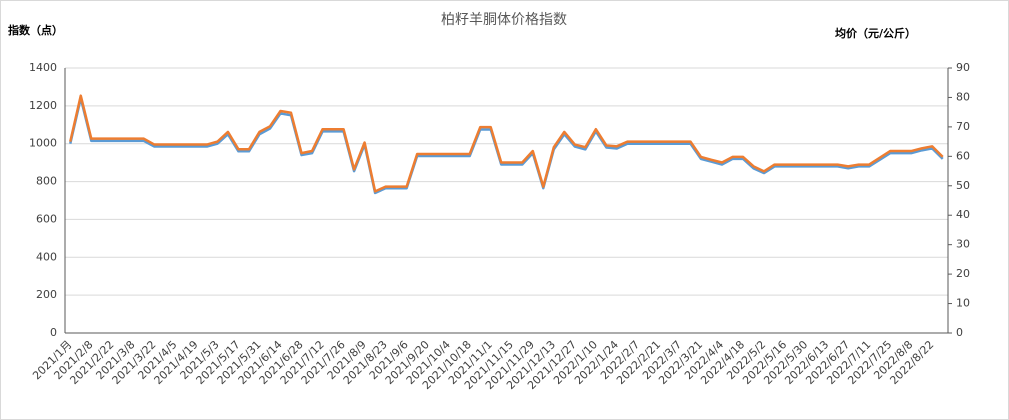 The height and width of the screenshot is (420, 1009). Describe the element at coordinates (875, 33) in the screenshot. I see `y2-axis-title: 均价（元/公斤）` at that location.